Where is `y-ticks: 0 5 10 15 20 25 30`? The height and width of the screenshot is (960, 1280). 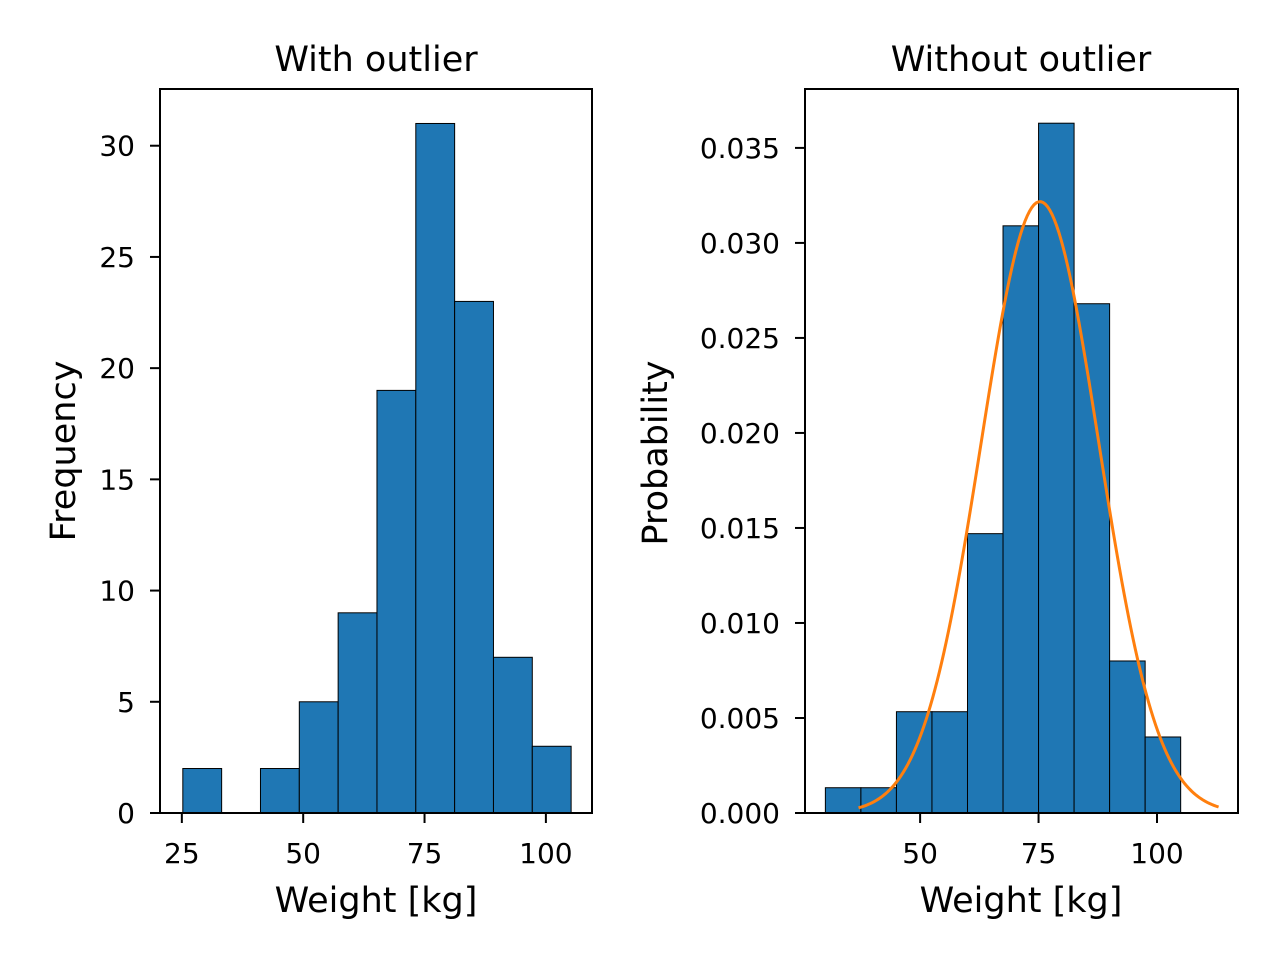
y-ticks: 0 5 10 15 20 25 30 is located at coordinates (129, 480).